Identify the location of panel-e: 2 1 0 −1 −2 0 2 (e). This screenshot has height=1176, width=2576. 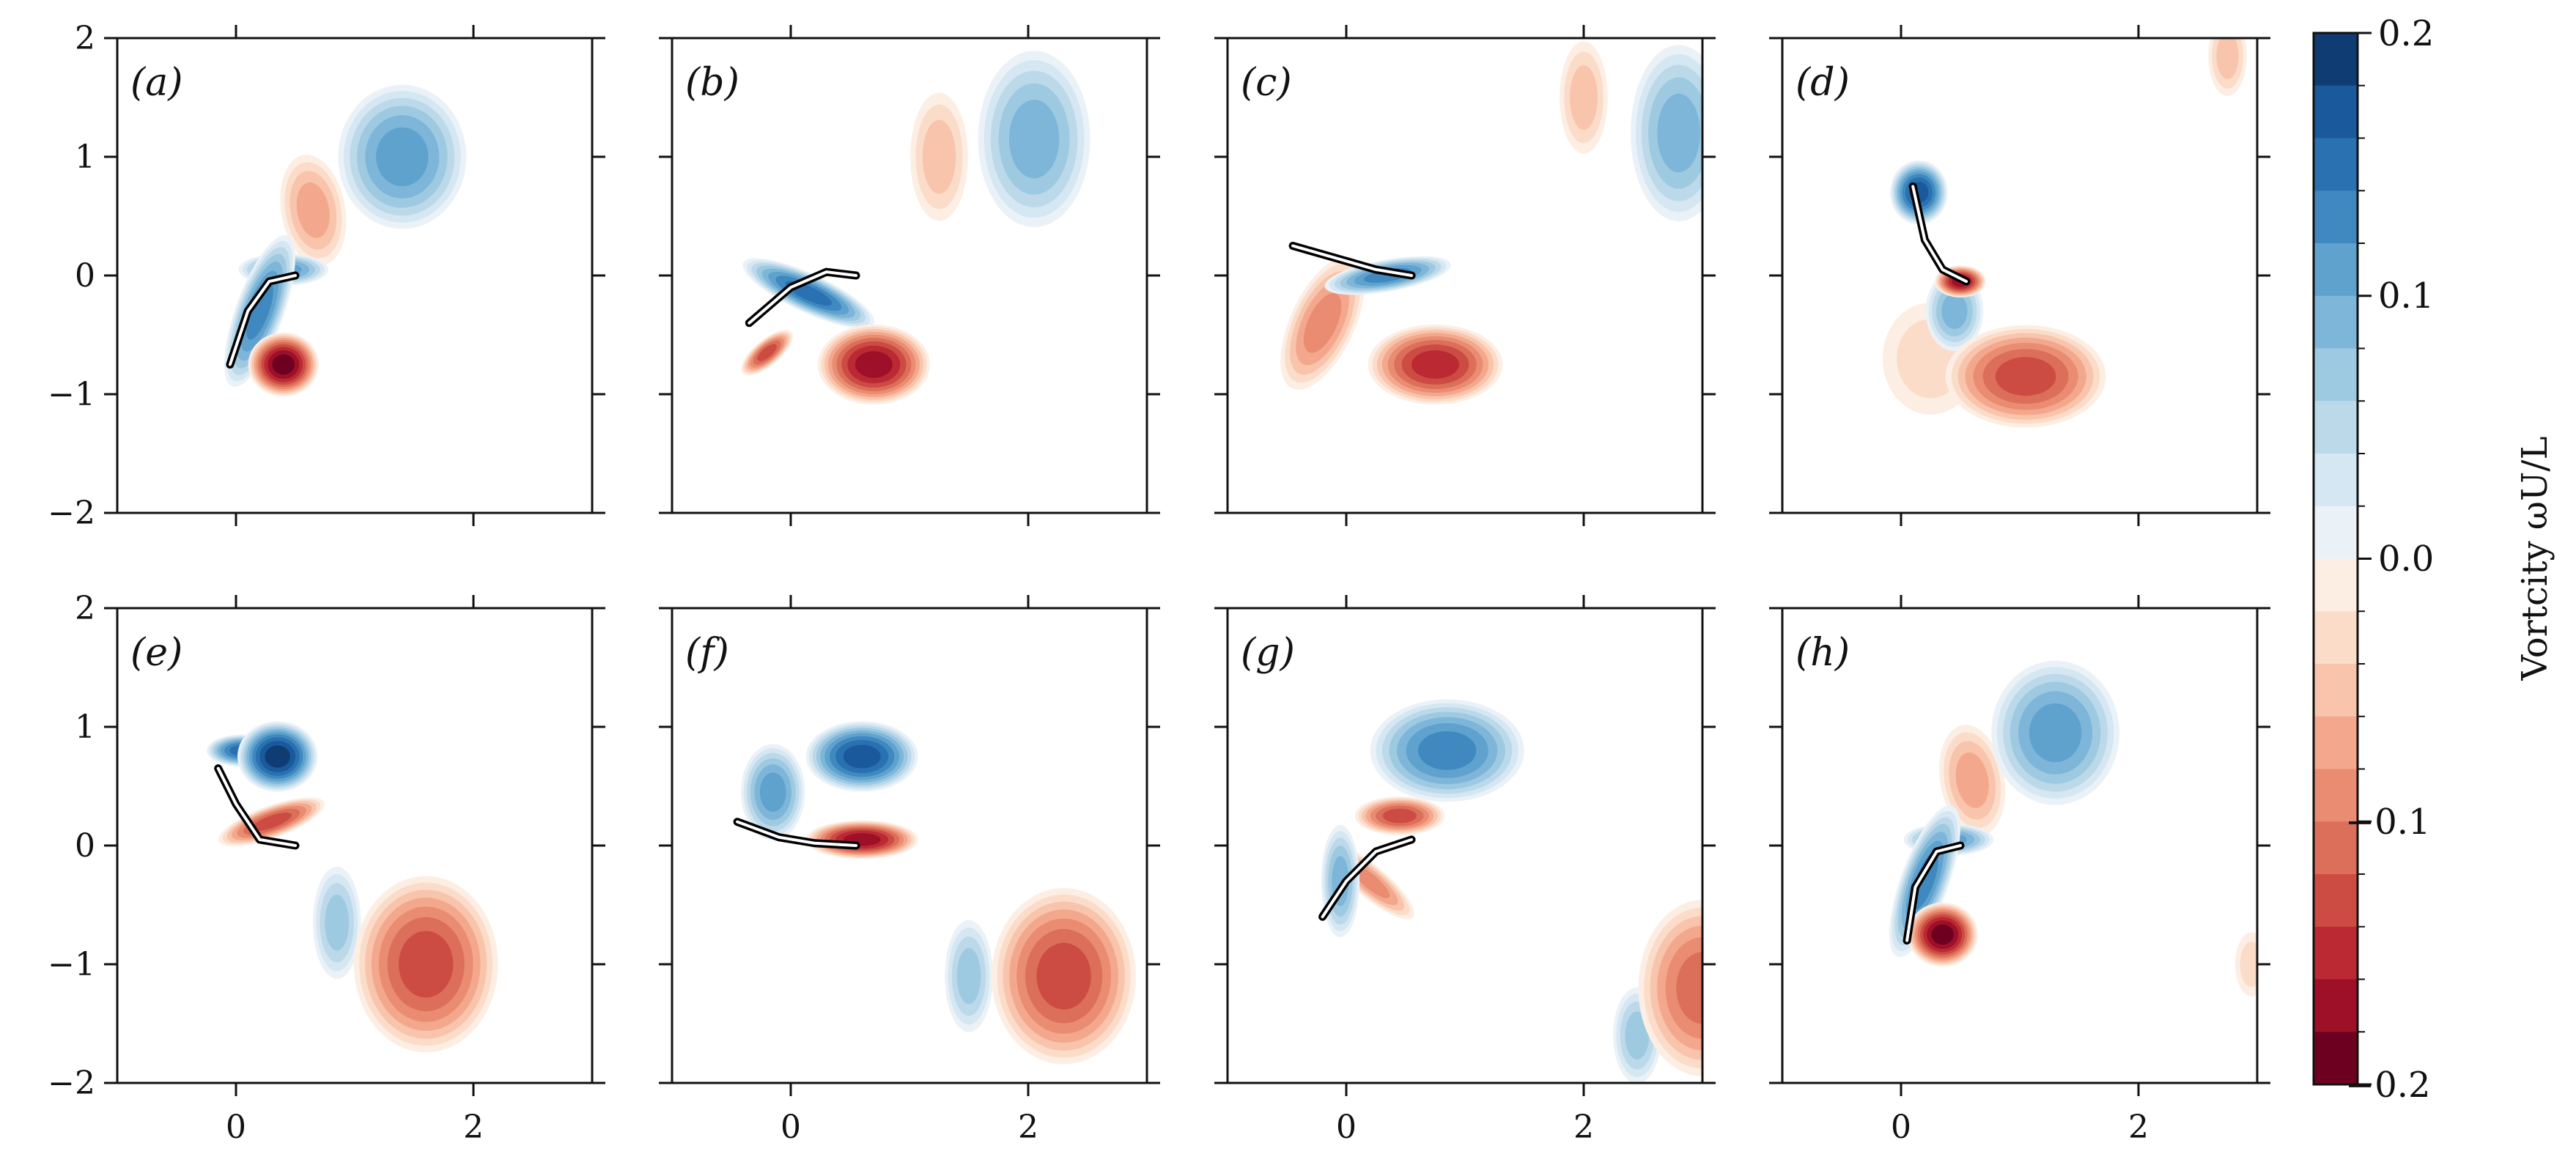
(326, 868).